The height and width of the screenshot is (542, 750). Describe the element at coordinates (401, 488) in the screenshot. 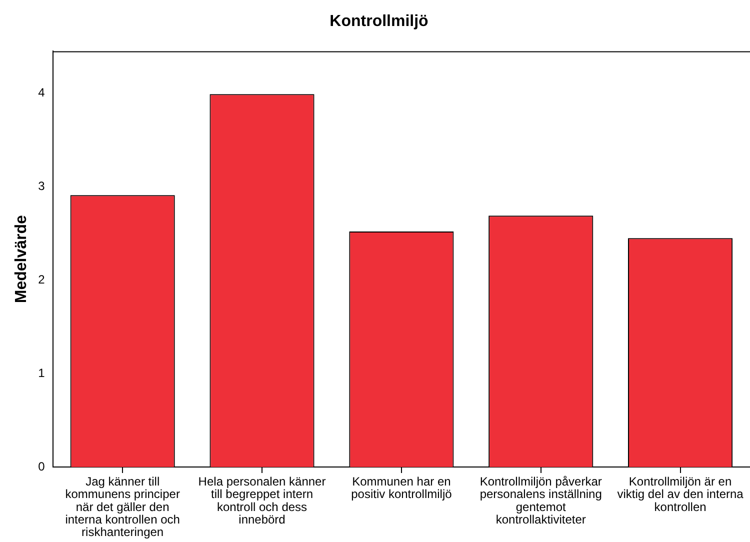

I see `x-tick-label: Kommunen har en positiv kontrollmiljö` at that location.